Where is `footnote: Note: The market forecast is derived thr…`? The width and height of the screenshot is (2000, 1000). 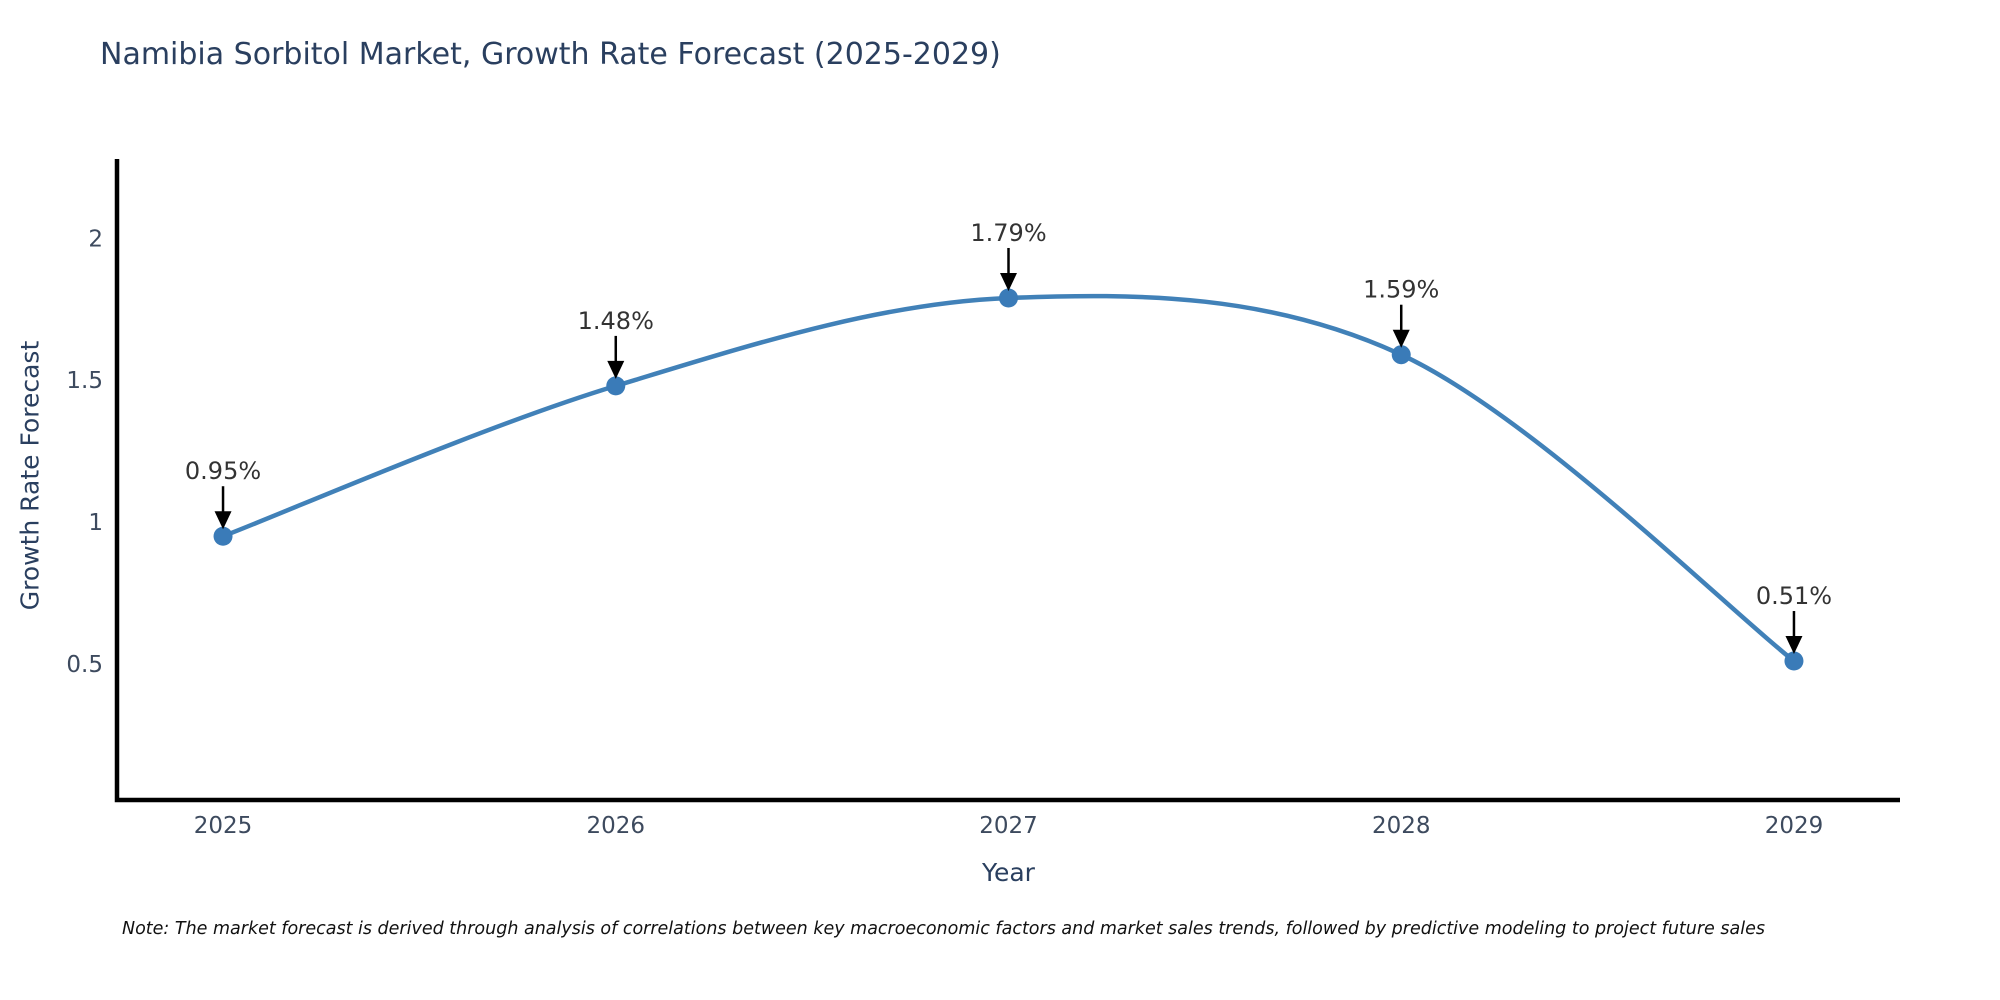
footnote: Note: The market forecast is derived thr… is located at coordinates (943, 929).